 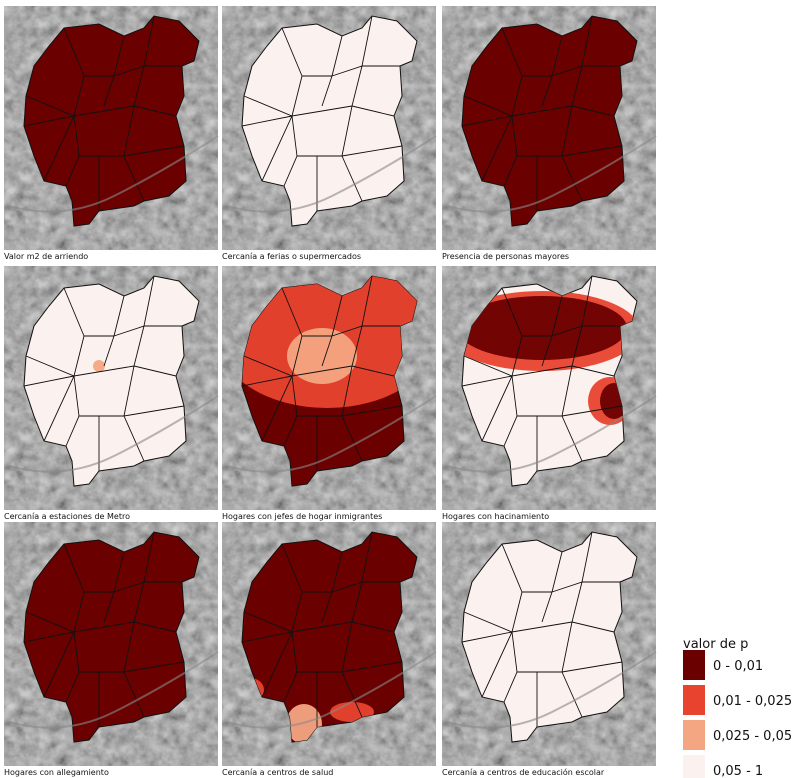 I want to click on map-panel: Hogares con allegamiento, so click(x=111, y=649).